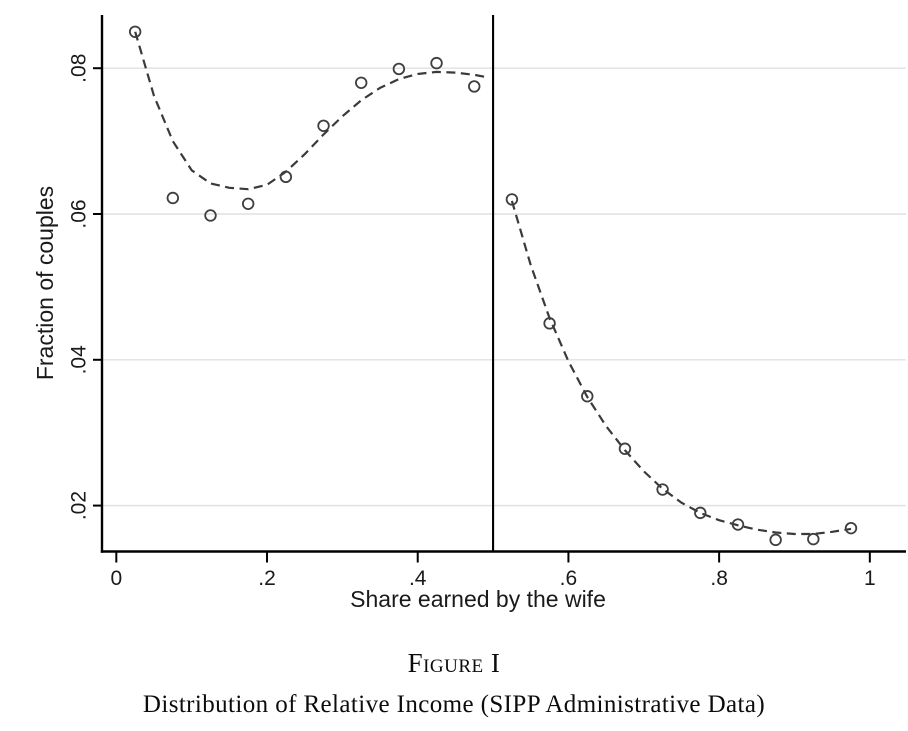 This screenshot has width=908, height=731. I want to click on figure-number-label: Figure I, so click(454, 663).